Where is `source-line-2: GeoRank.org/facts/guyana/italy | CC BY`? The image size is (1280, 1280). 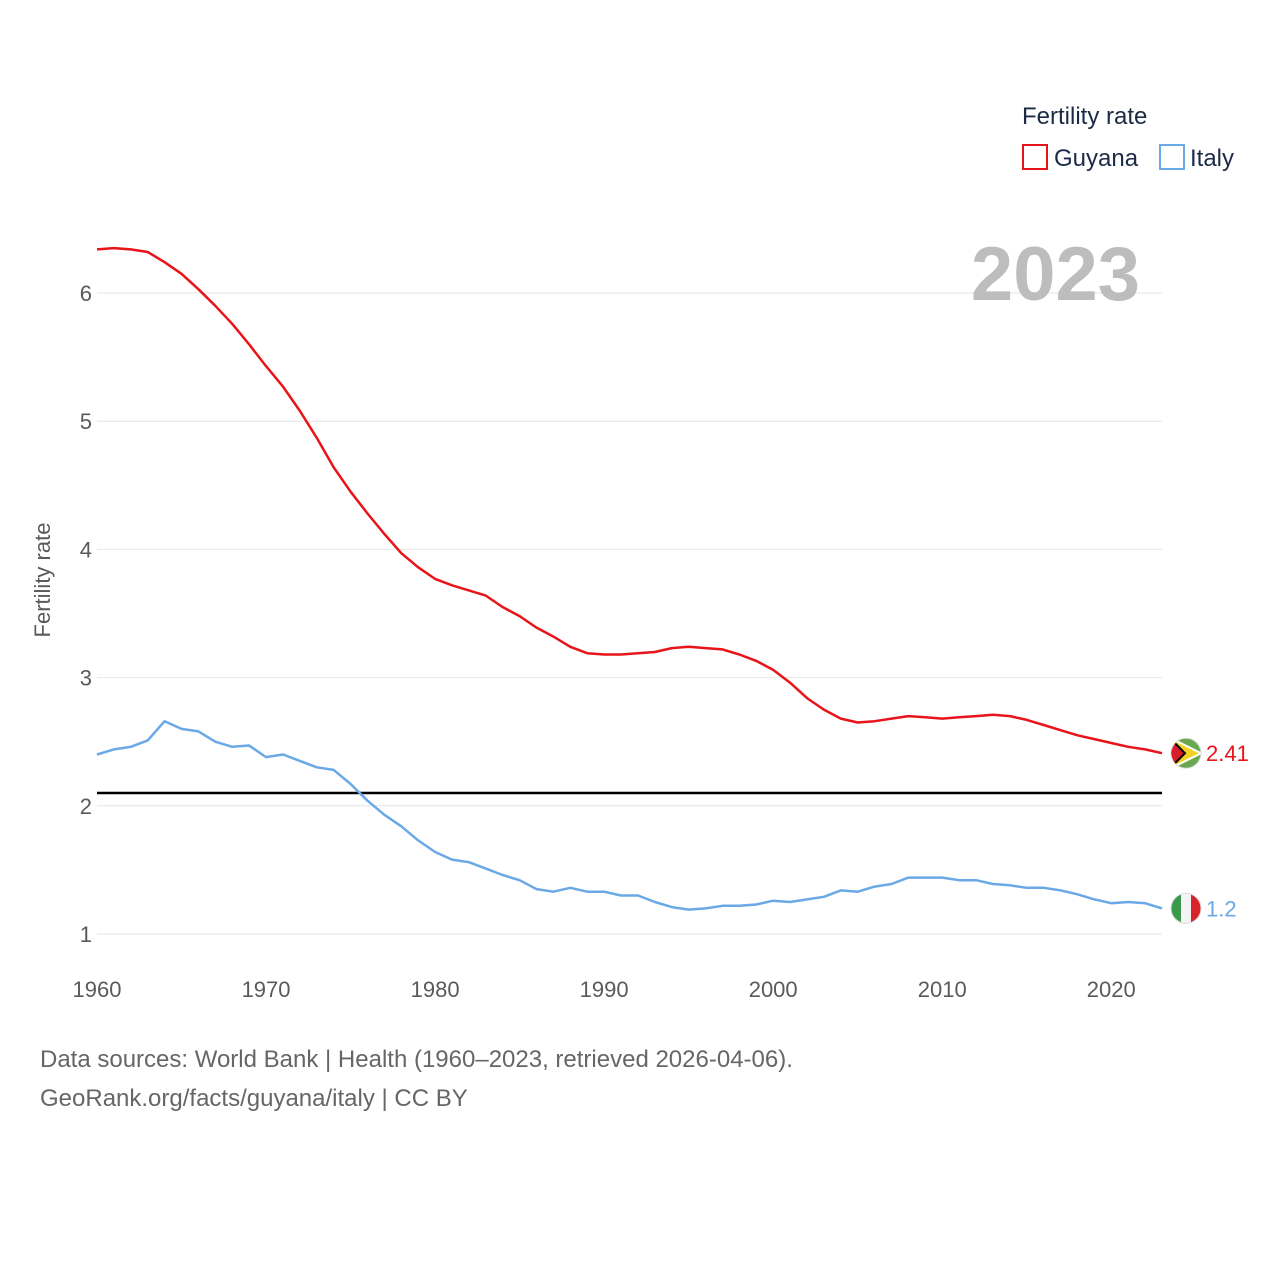 source-line-2: GeoRank.org/facts/guyana/italy | CC BY is located at coordinates (254, 1098).